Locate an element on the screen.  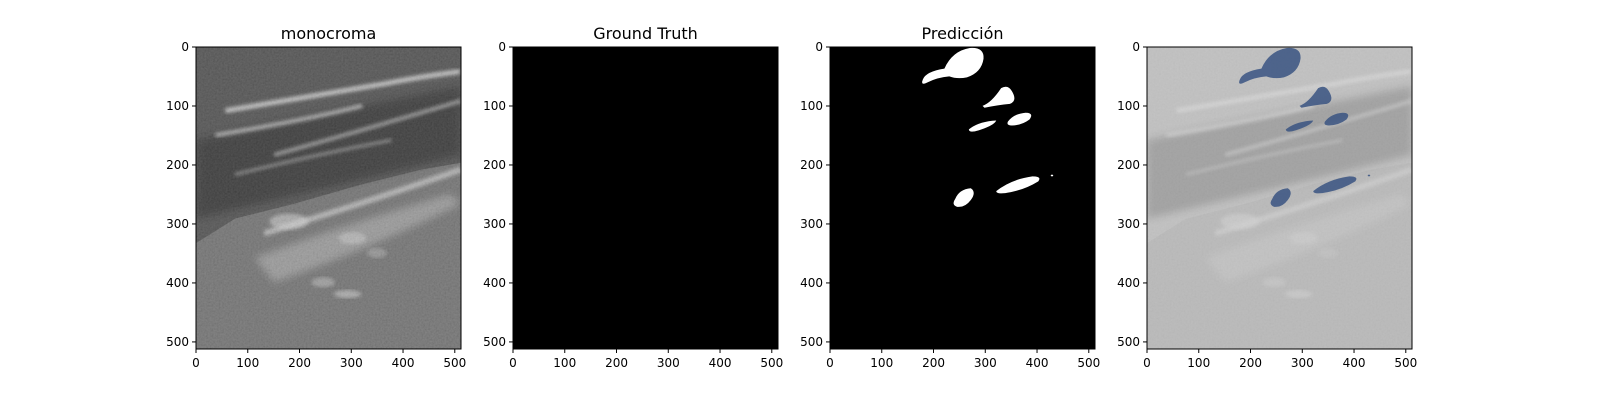
panel-title: Ground Truth is located at coordinates (645, 33).